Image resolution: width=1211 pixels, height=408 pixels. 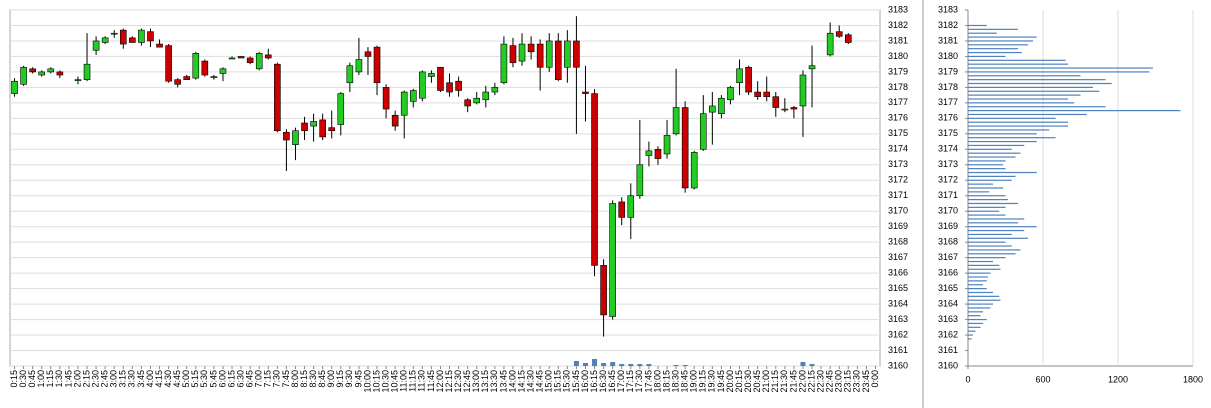 I want to click on y-tick-label: 3161, so click(x=898, y=350).